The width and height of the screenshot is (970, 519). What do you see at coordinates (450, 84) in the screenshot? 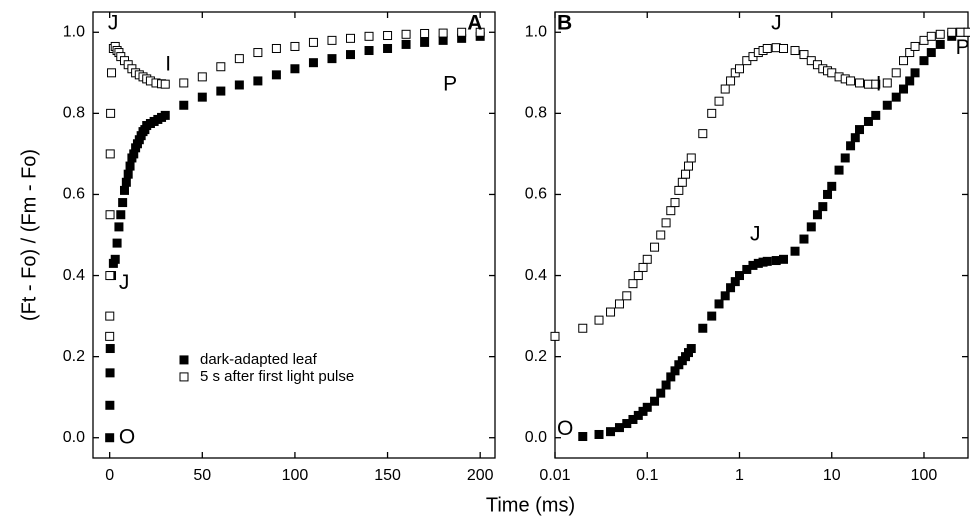
I see `annotation: P` at bounding box center [450, 84].